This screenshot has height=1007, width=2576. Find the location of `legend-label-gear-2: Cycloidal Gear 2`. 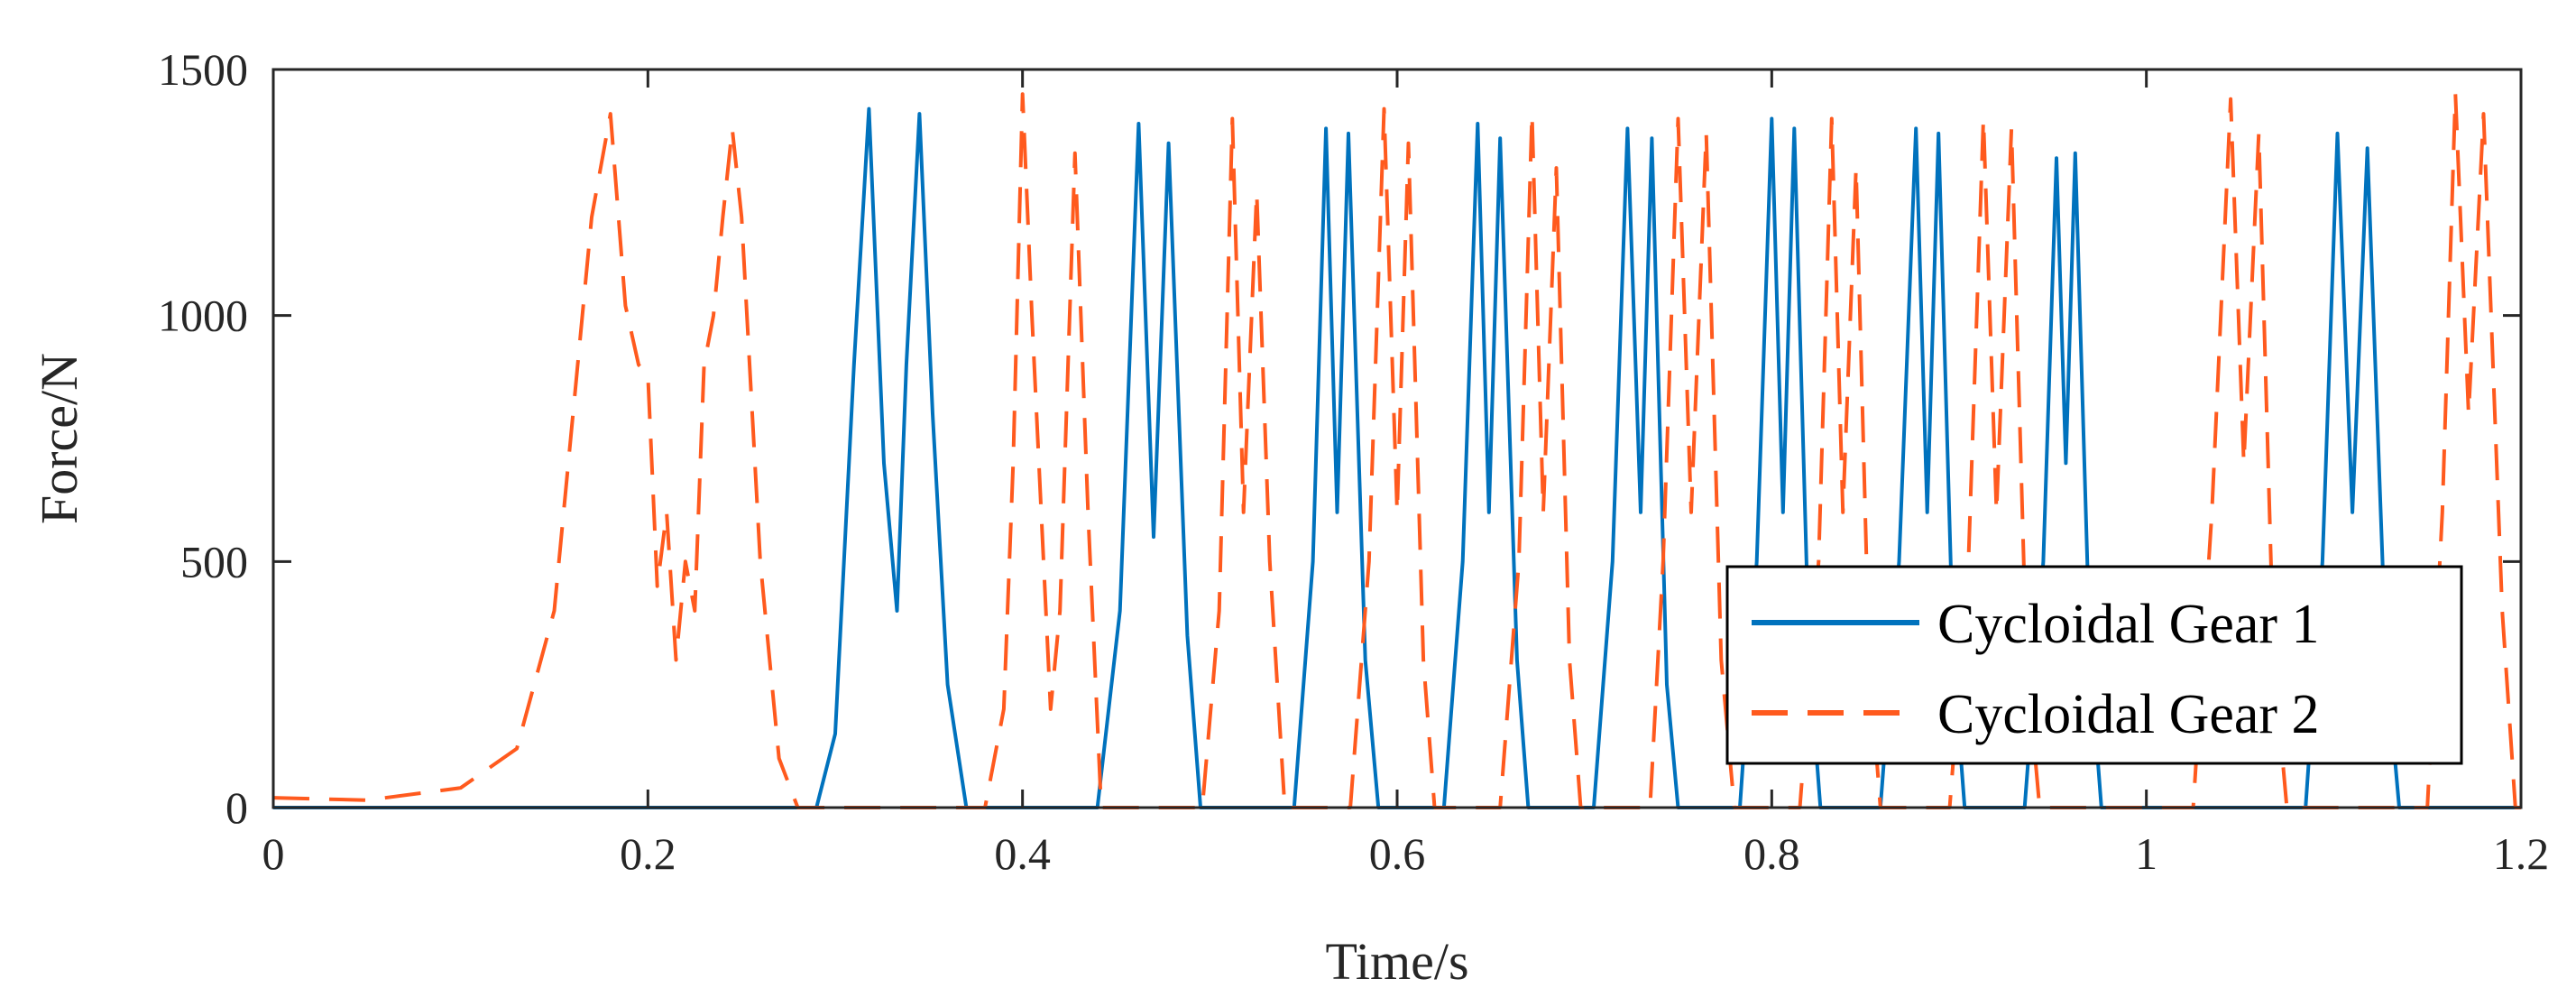

legend-label-gear-2: Cycloidal Gear 2 is located at coordinates (2128, 714).